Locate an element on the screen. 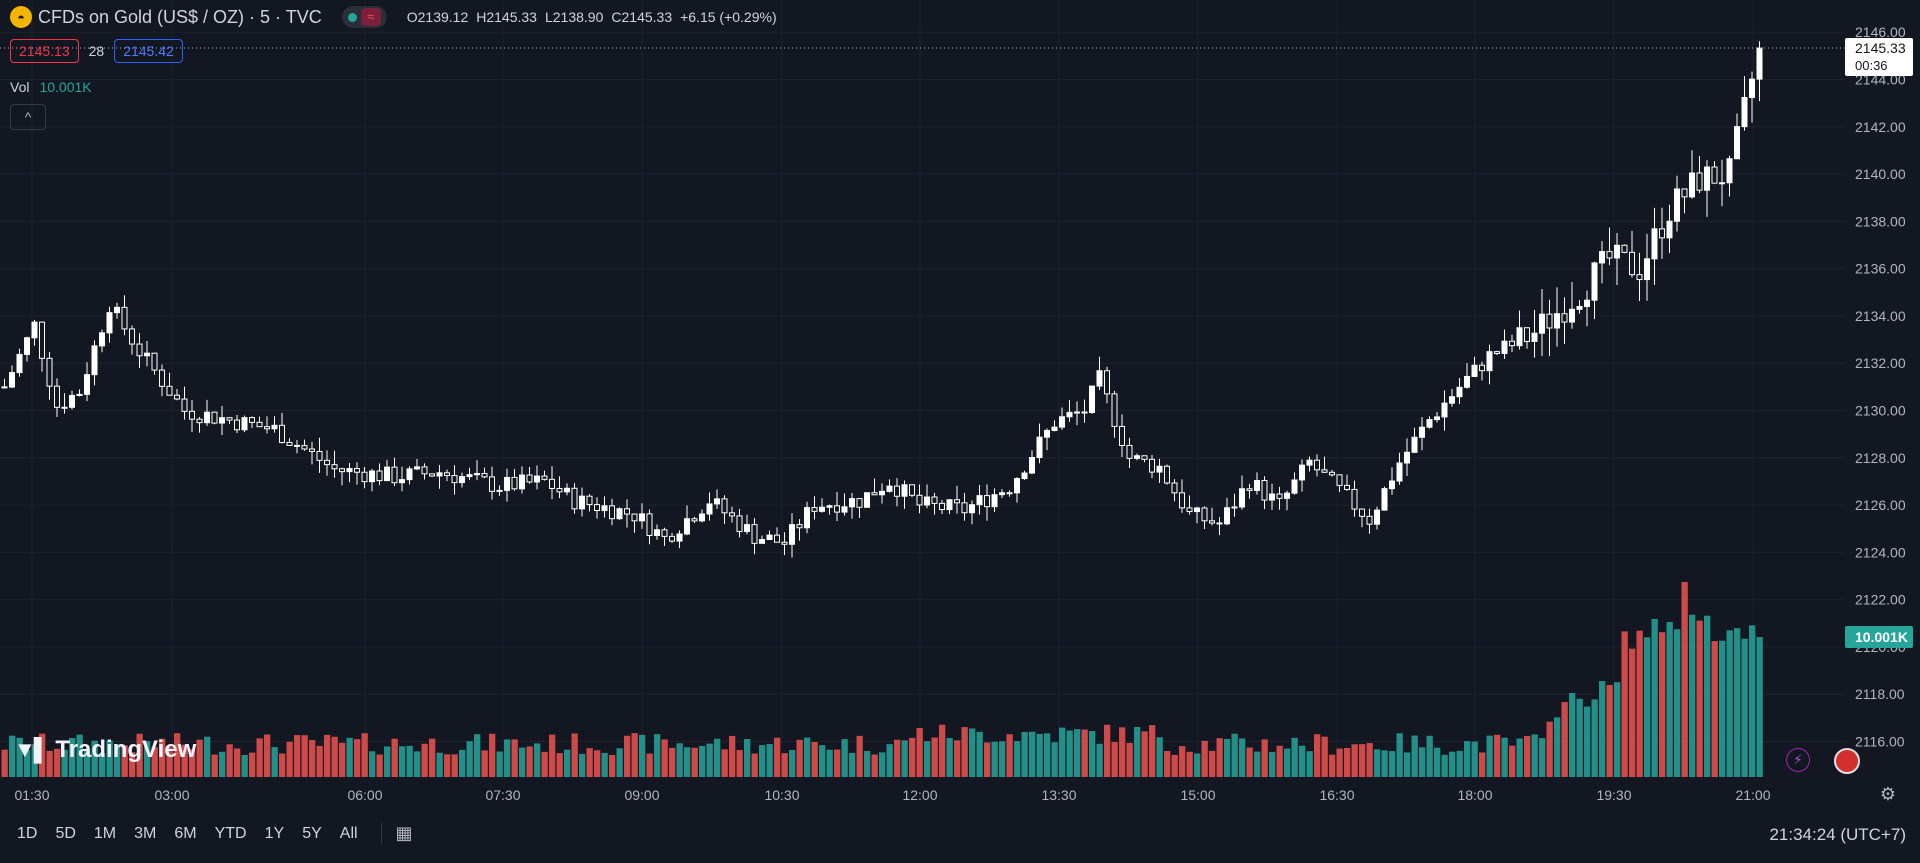 The height and width of the screenshot is (863, 1920). range-1d-button: 1D is located at coordinates (27, 833).